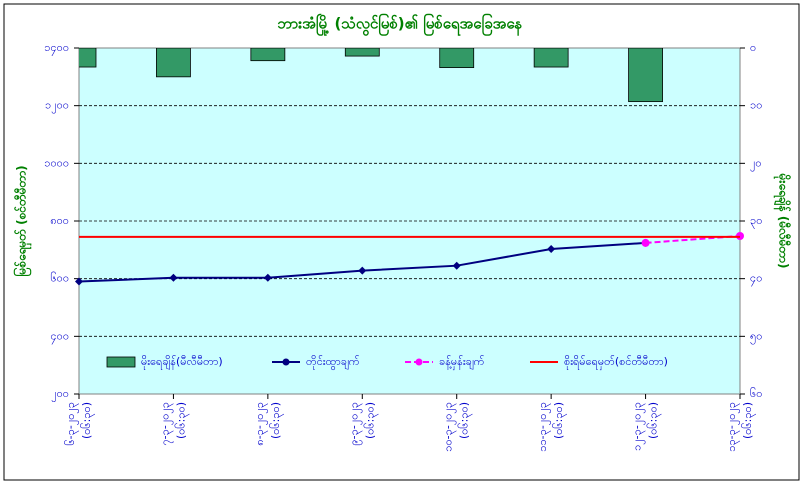 This screenshot has height=488, width=803. I want to click on x-tick-label: ၁၃-၃-၂၀၂၃, so click(732, 427).